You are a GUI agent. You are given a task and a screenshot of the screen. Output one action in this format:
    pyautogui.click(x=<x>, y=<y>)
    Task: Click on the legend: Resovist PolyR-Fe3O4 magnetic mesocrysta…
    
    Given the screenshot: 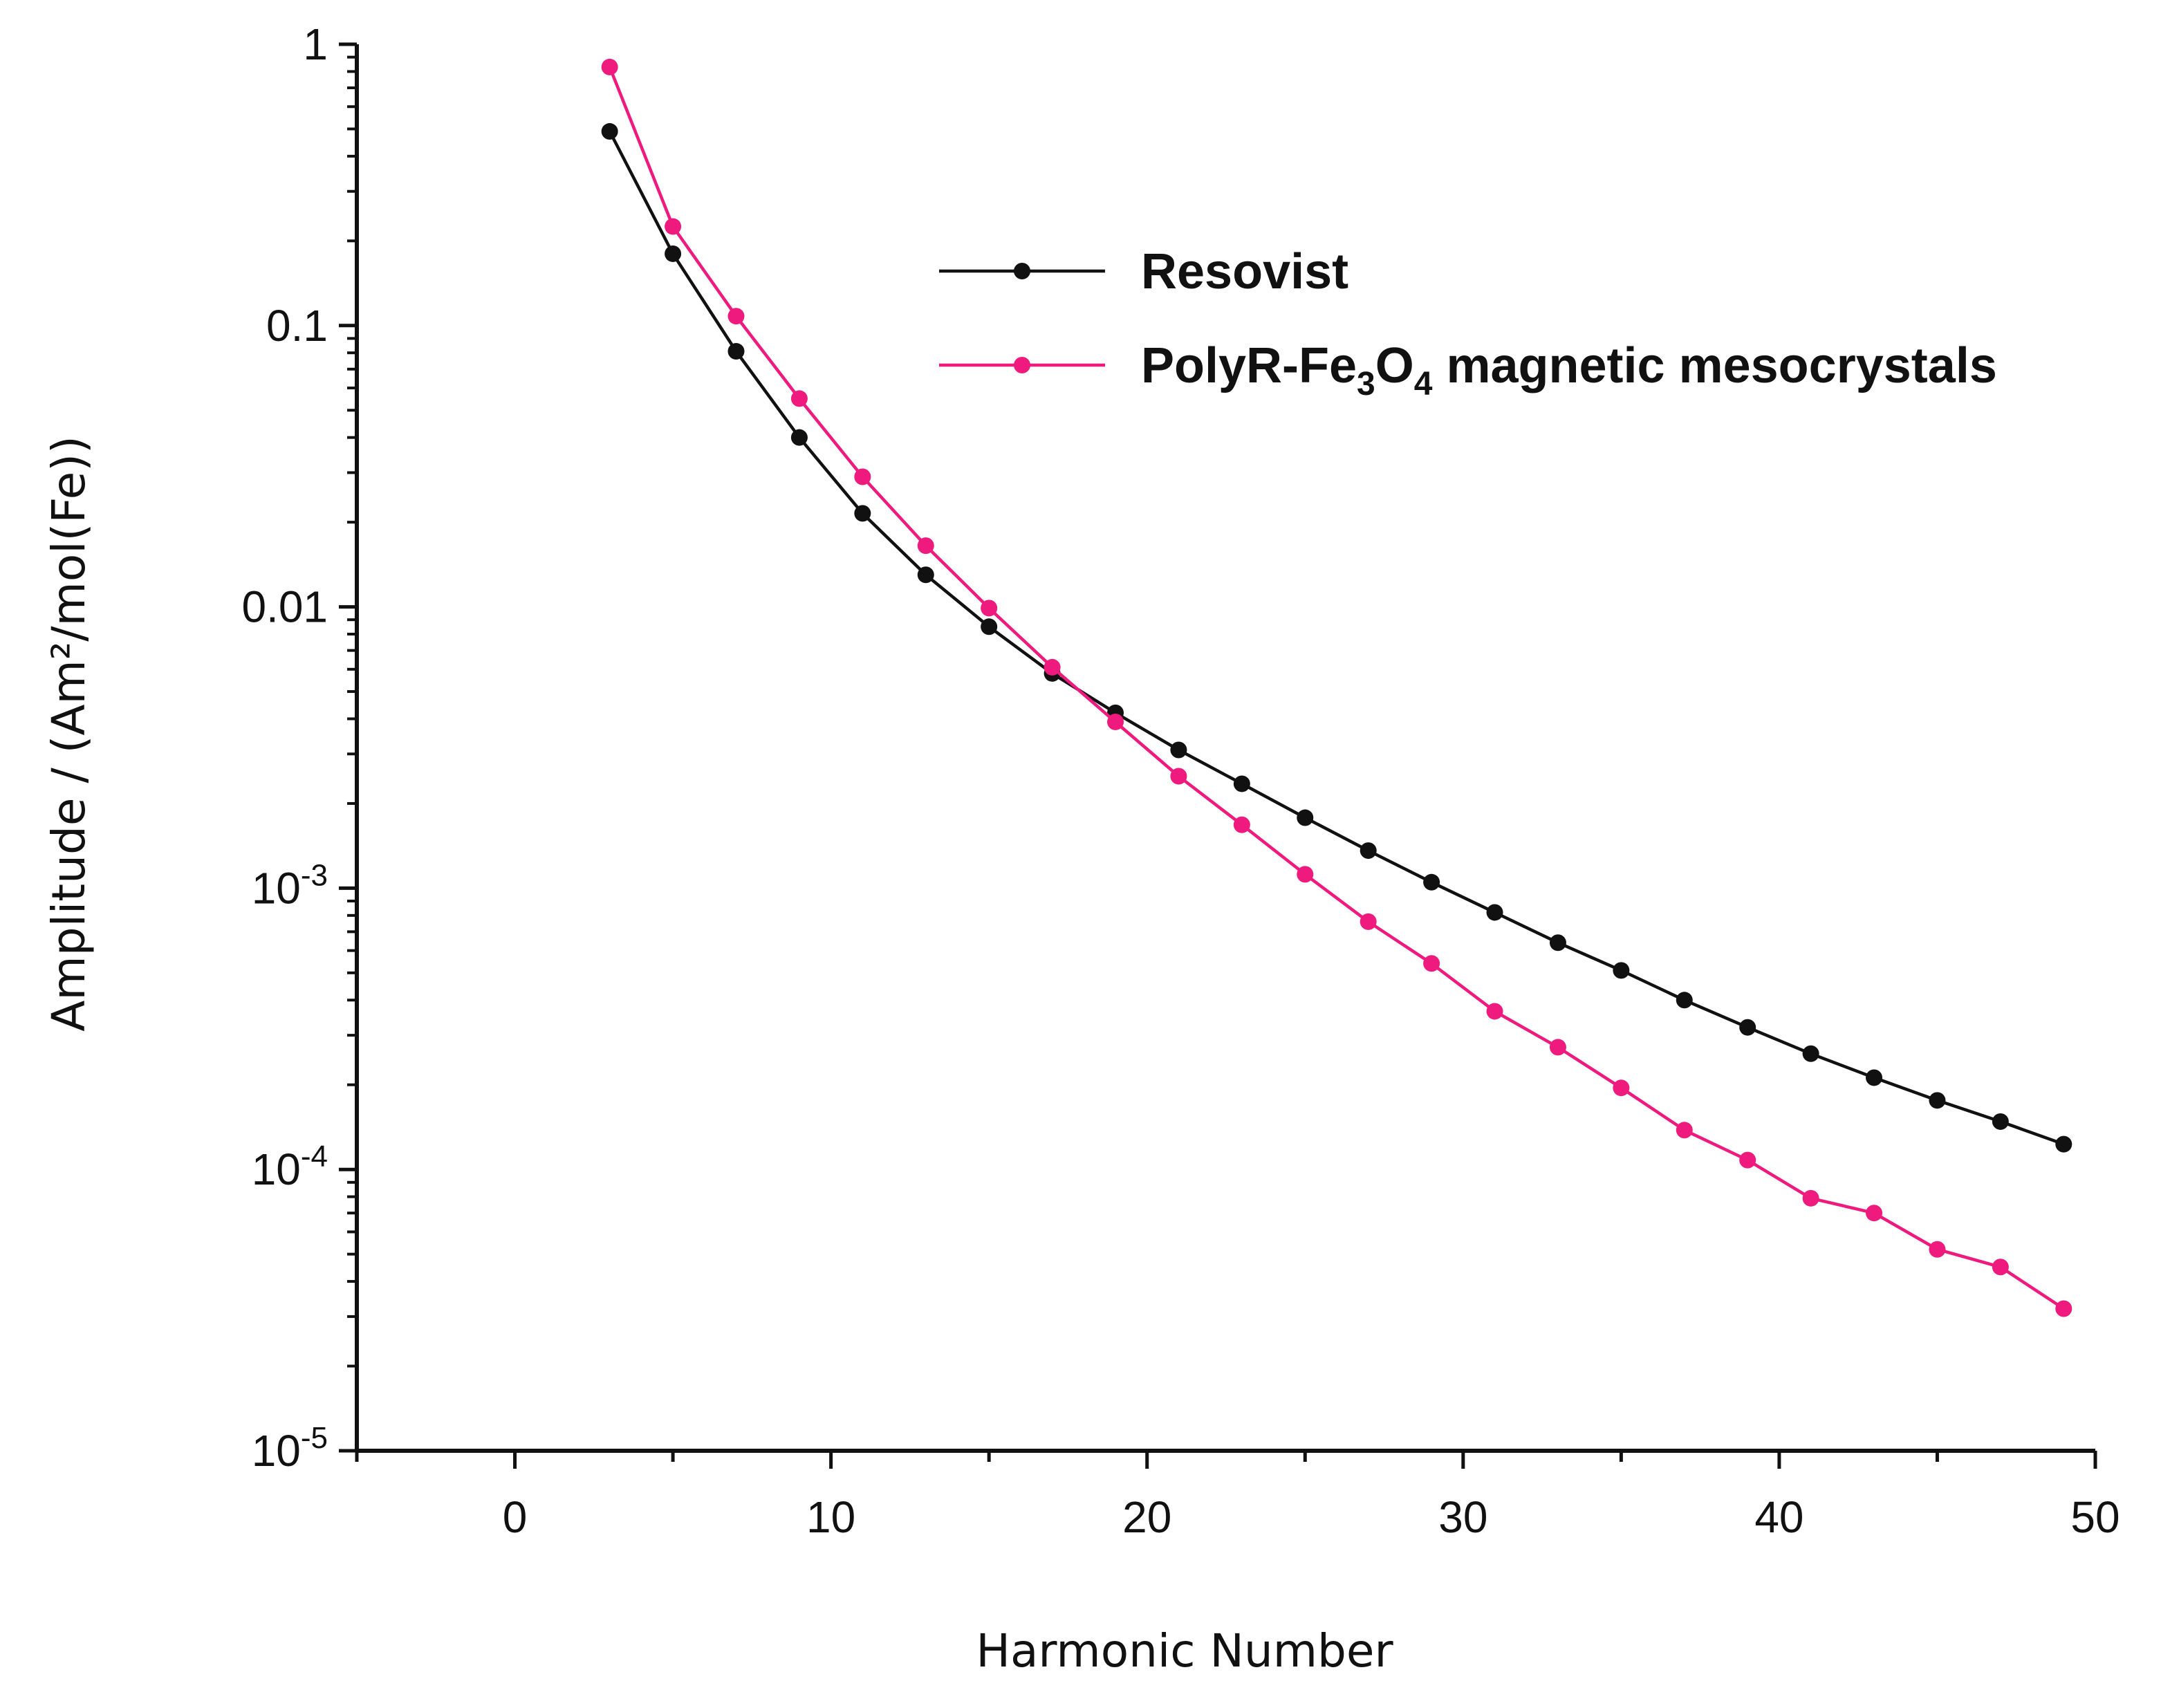 What is the action you would take?
    pyautogui.click(x=1468, y=323)
    